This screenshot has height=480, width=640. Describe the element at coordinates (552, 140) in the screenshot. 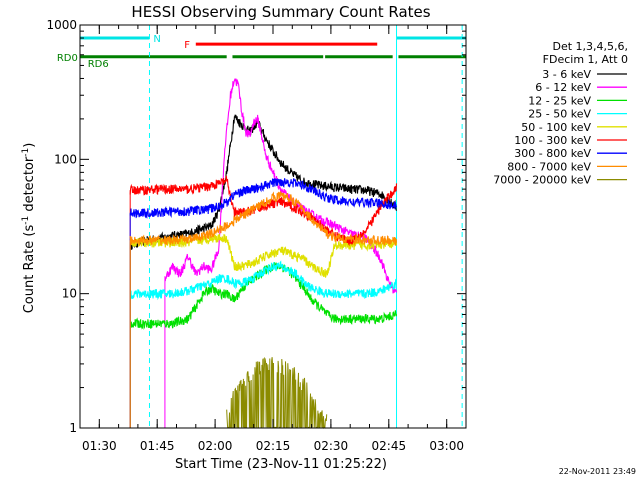

I see `legend-entry-label: 100 - 300 keV` at that location.